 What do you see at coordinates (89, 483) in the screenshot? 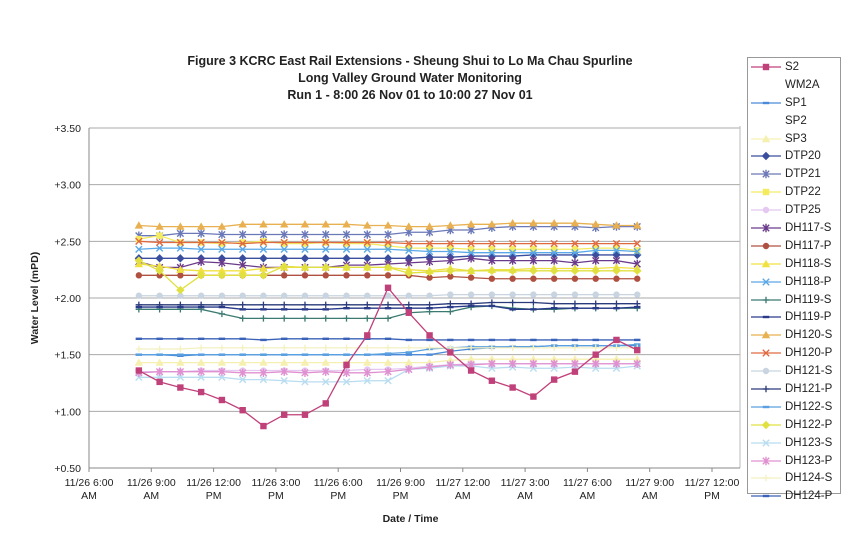
I see `x-tick-label: 11/26 6:00` at bounding box center [89, 483].